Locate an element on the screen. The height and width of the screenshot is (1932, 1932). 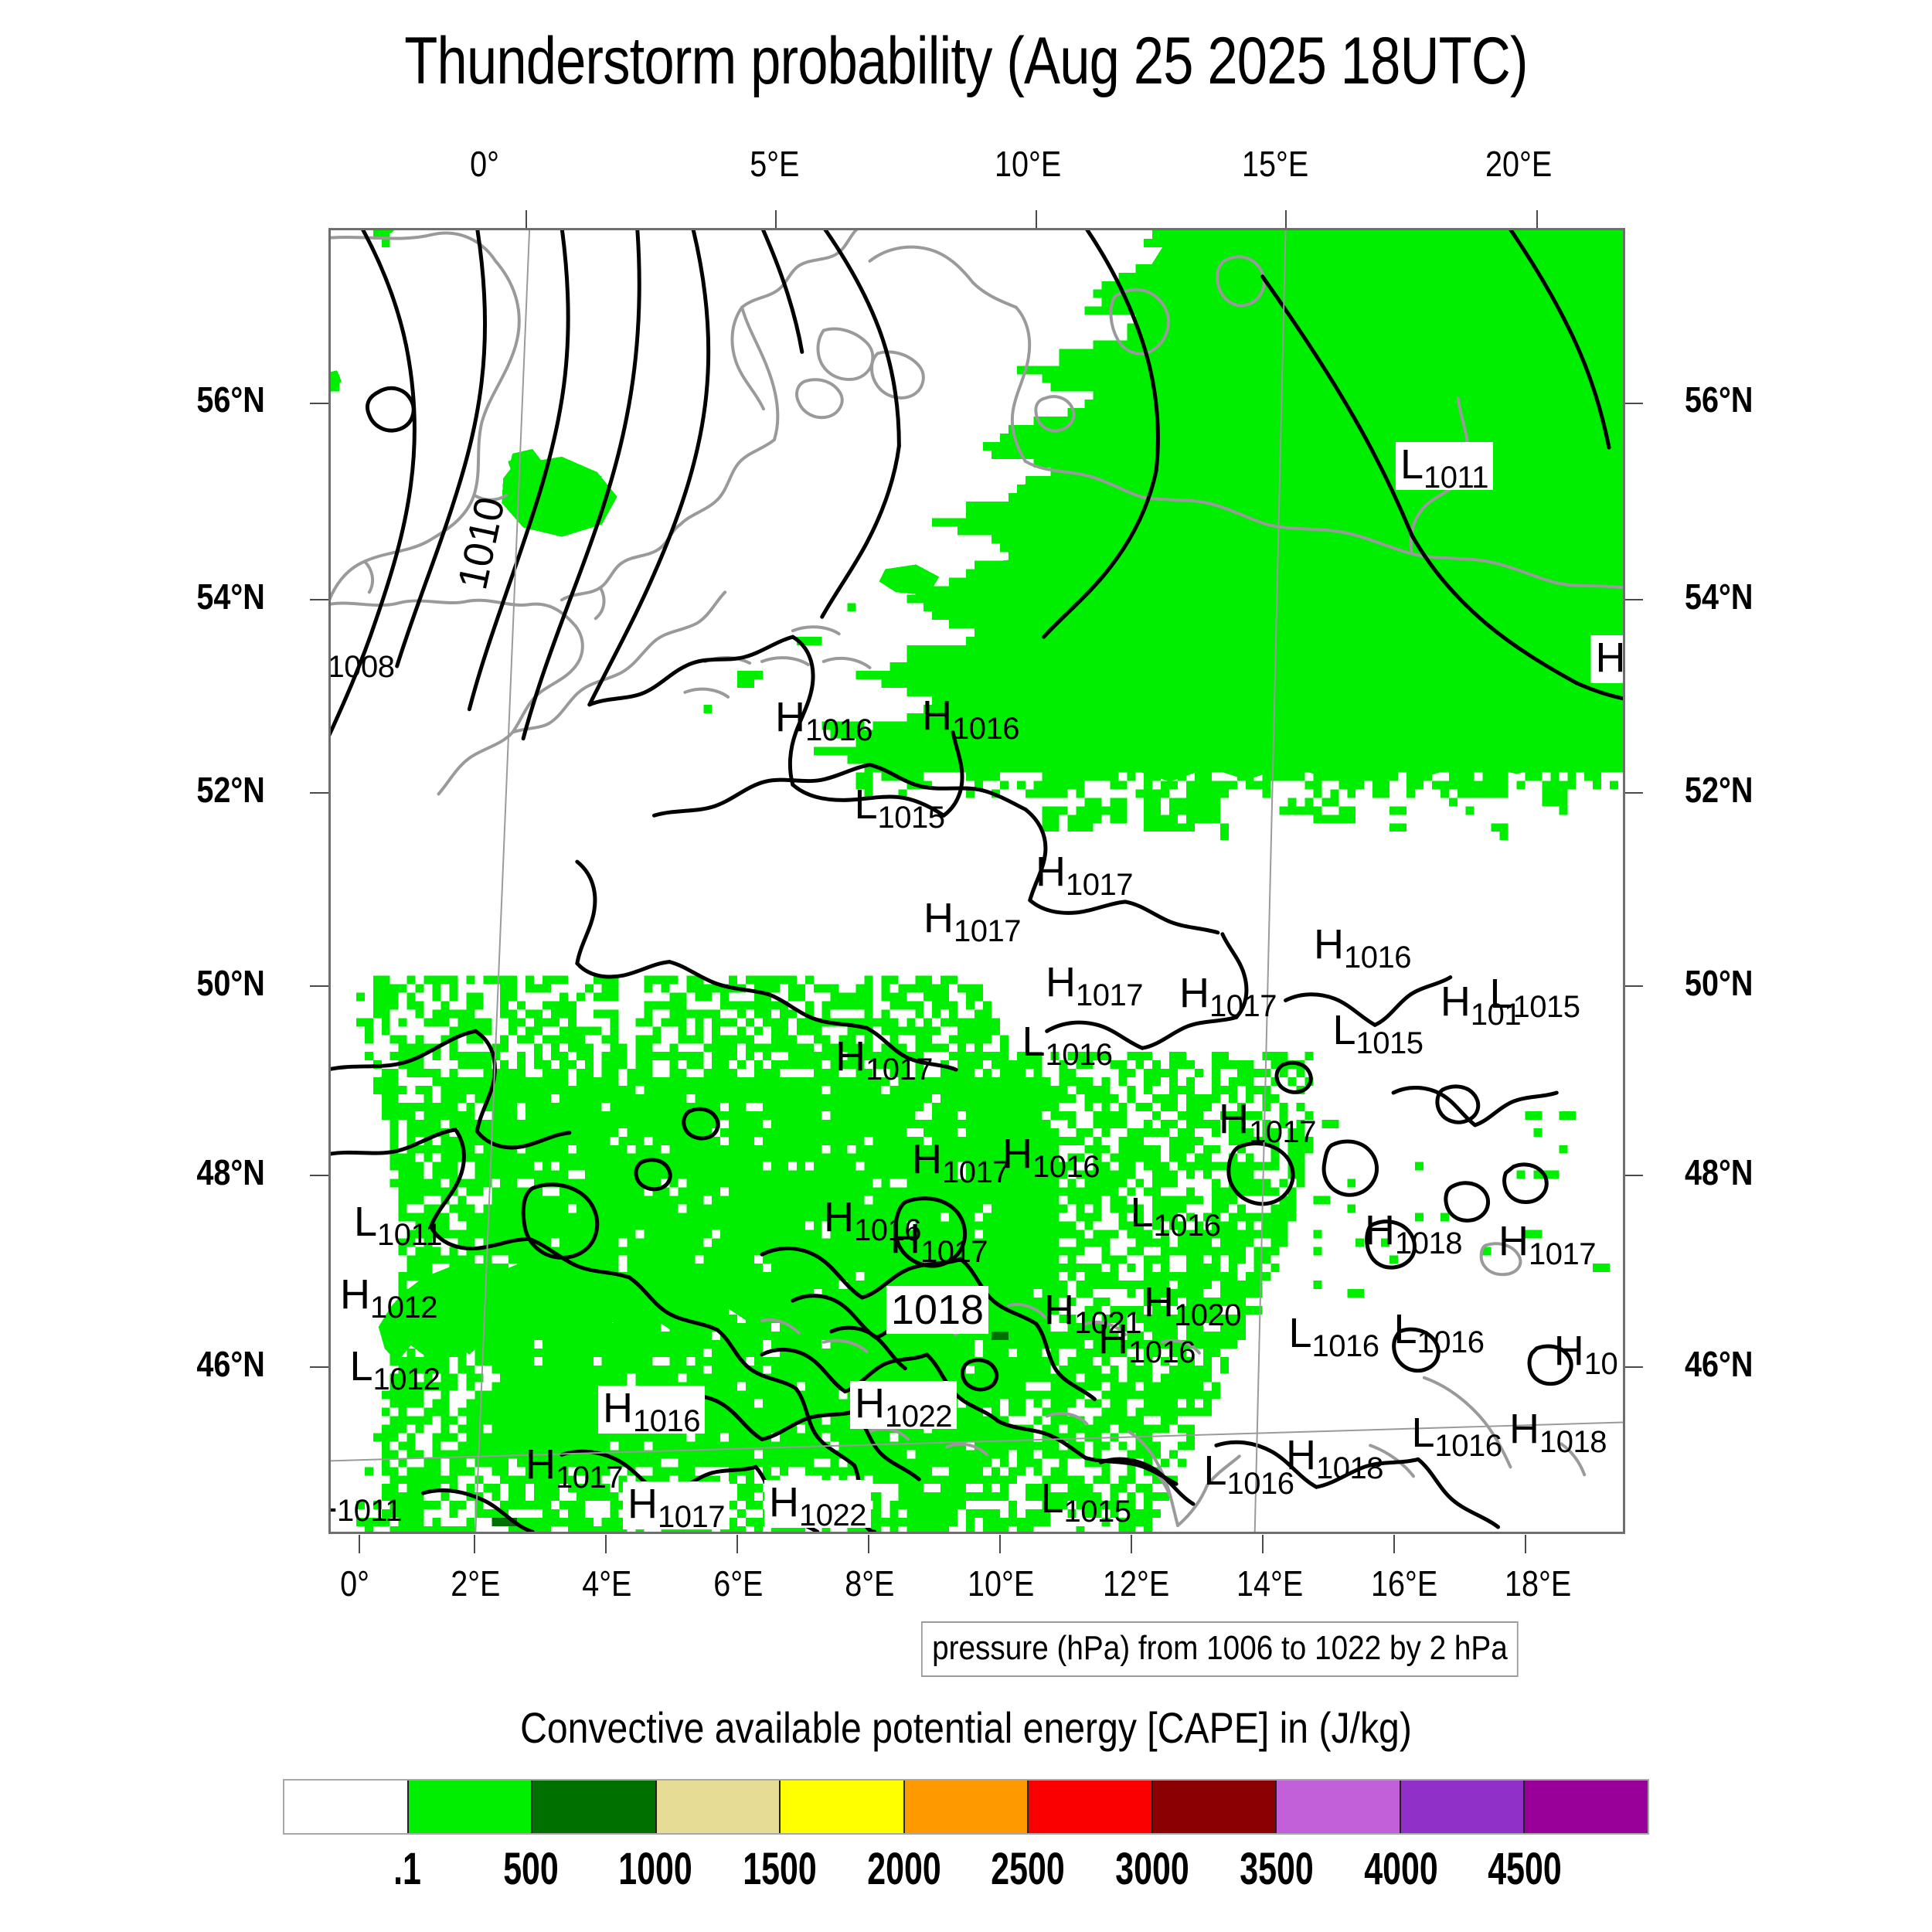
left-axis-label-2: 52°N is located at coordinates (230, 790).